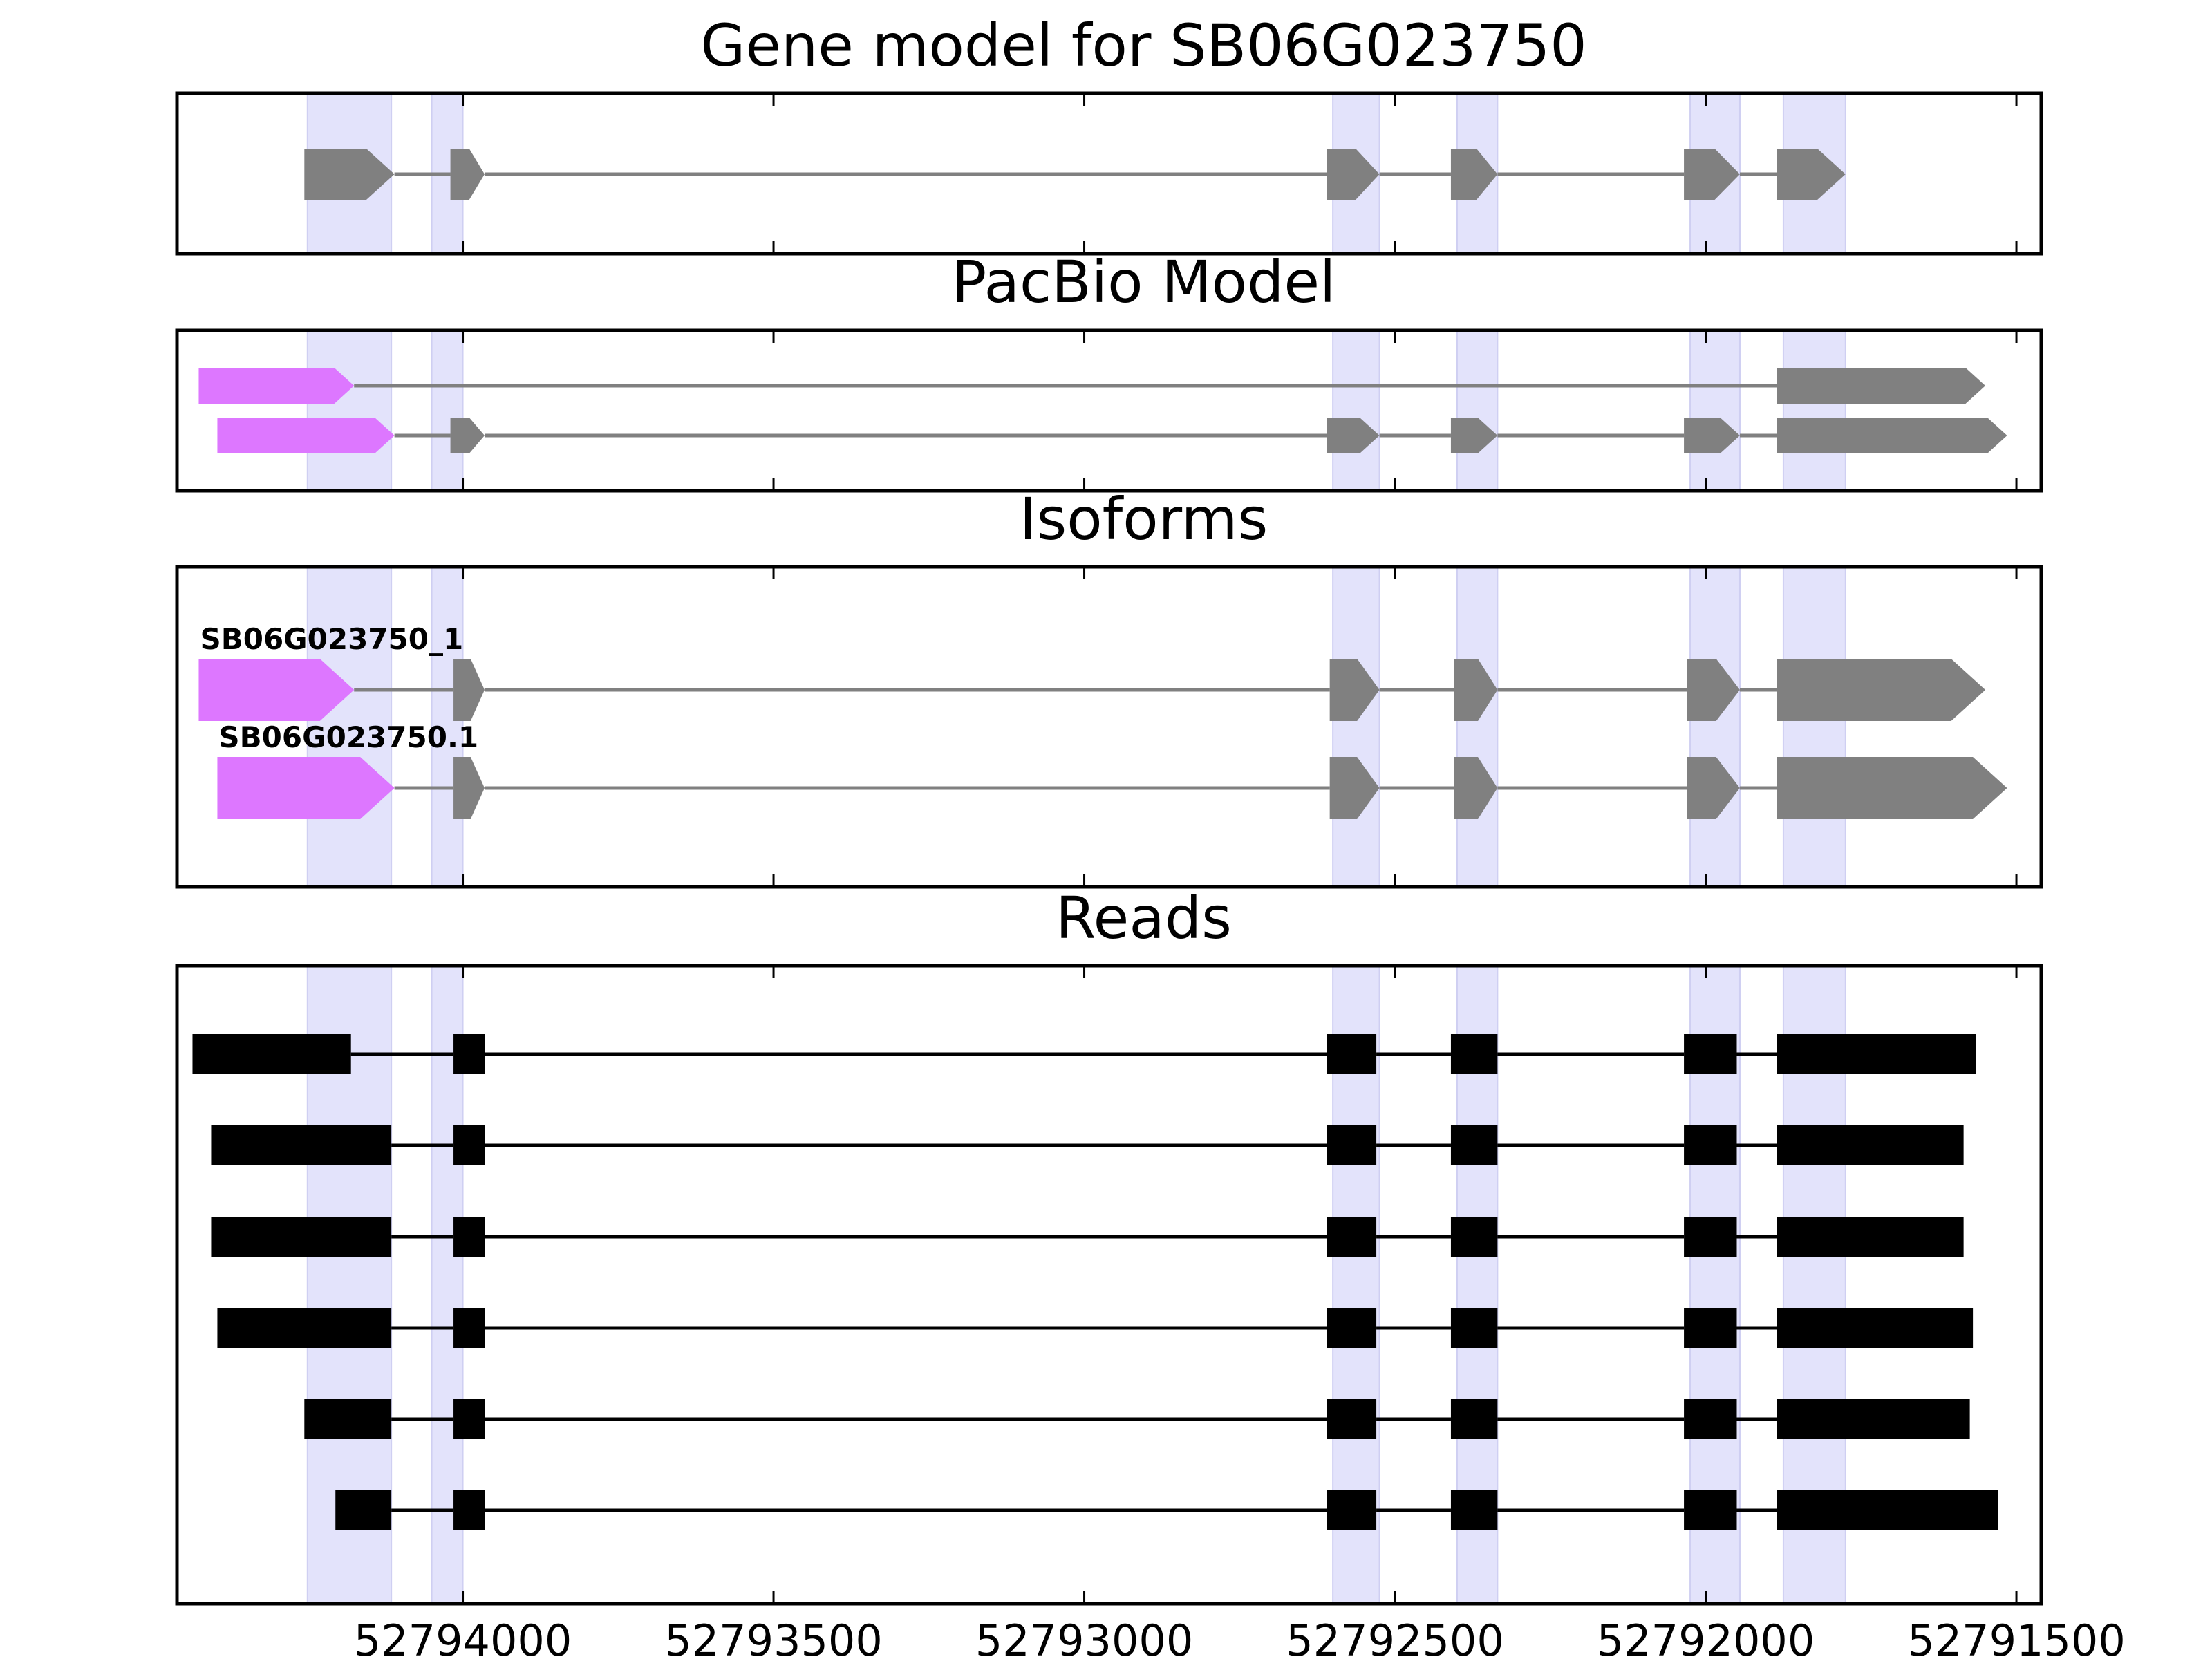 The width and height of the screenshot is (2212, 1659). I want to click on x-tick-label: 52794000, so click(463, 1637).